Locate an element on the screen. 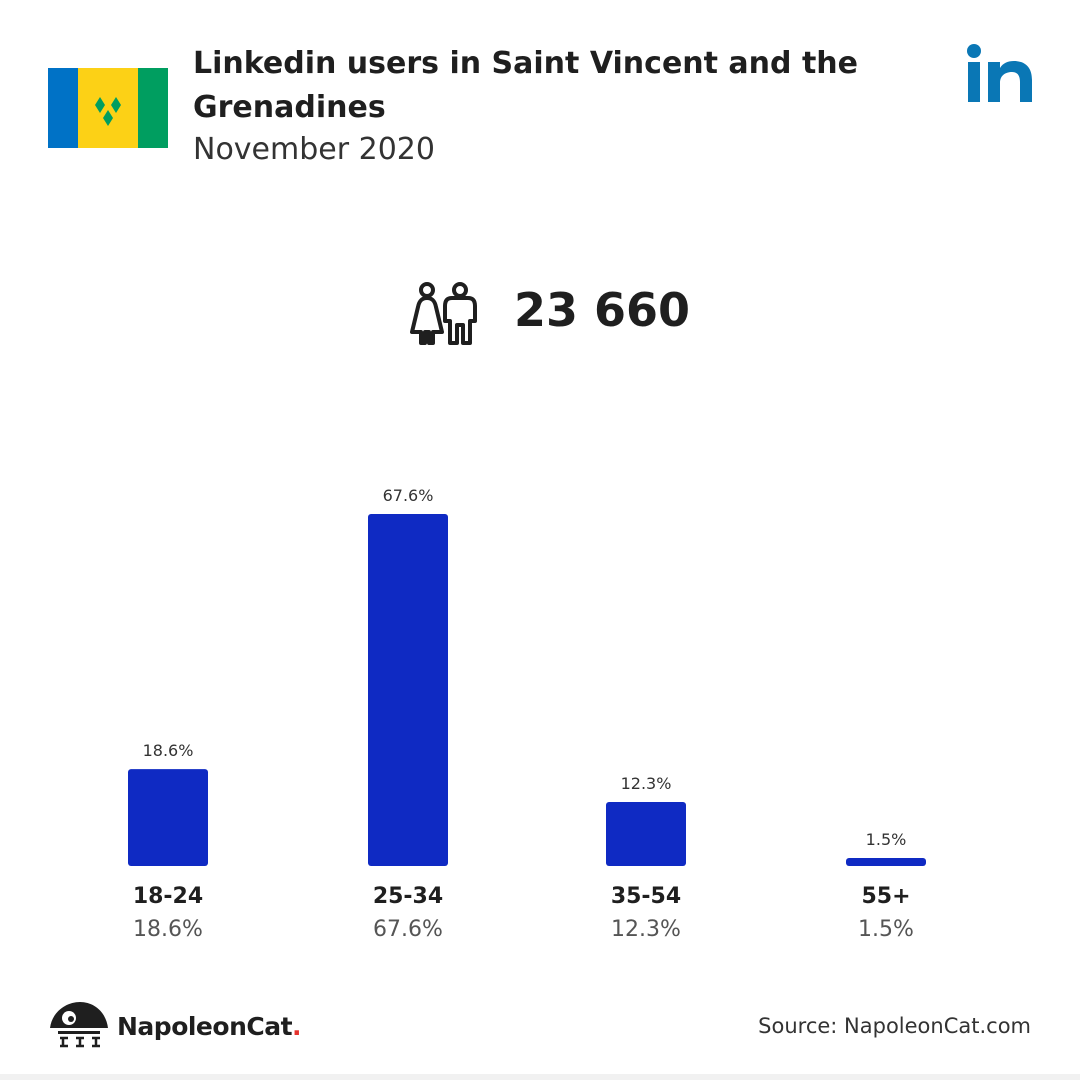 This screenshot has height=1080, width=1080. page-subtitle: November 2020 is located at coordinates (314, 149).